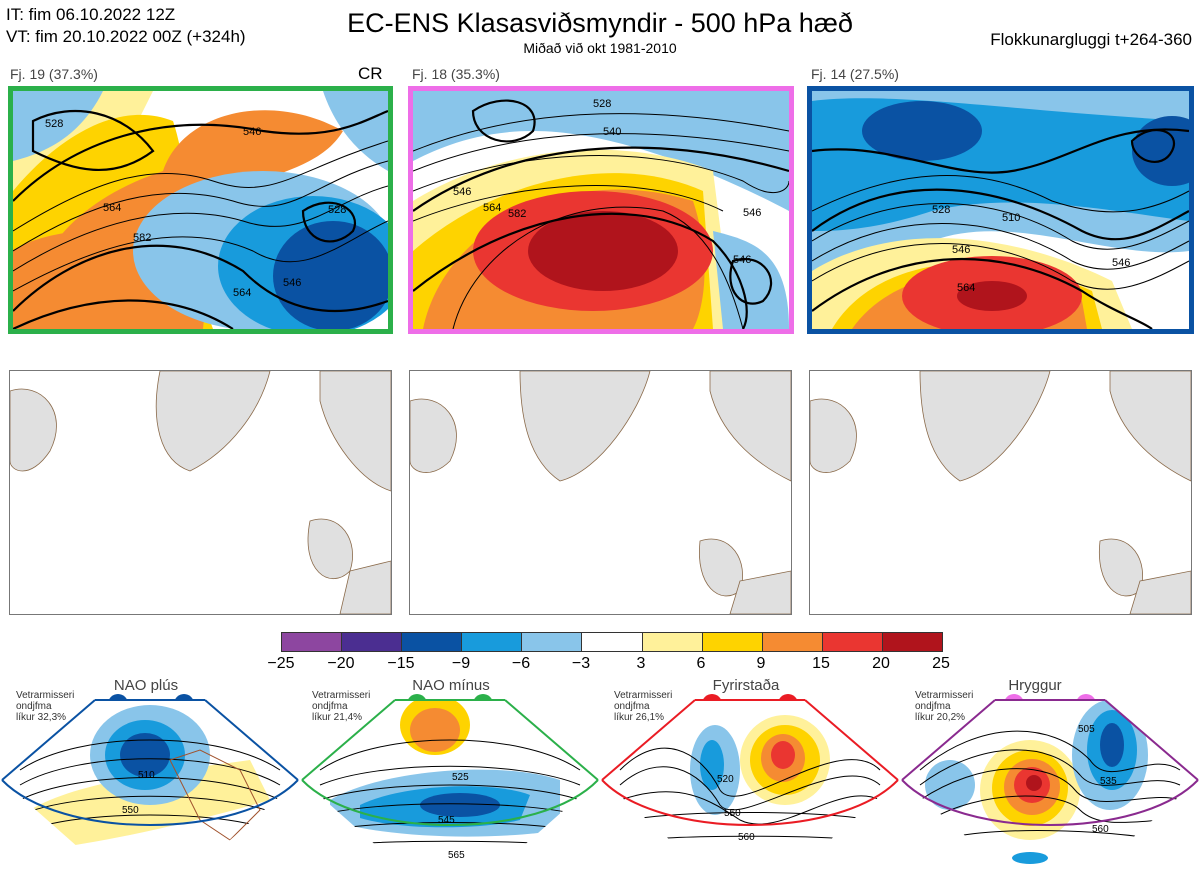 This screenshot has width=1200, height=871. What do you see at coordinates (641, 663) in the screenshot?
I see `colorbar-tick: 3` at bounding box center [641, 663].